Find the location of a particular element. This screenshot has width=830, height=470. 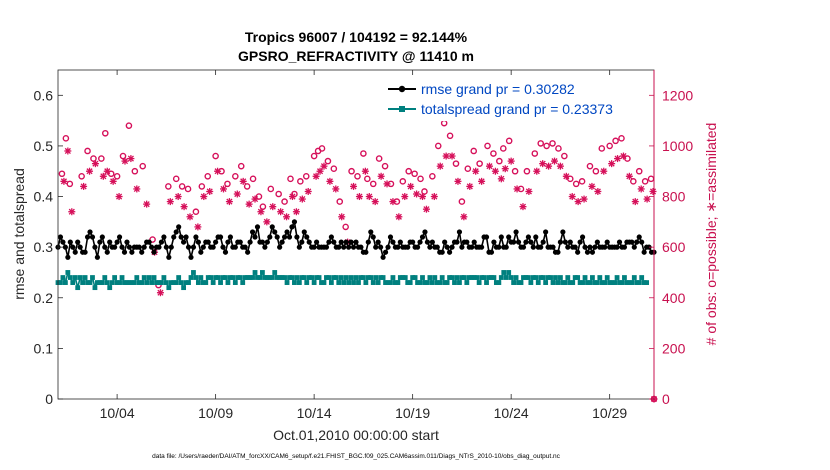

y-left-tick-label: 0.1 is located at coordinates (44, 348).